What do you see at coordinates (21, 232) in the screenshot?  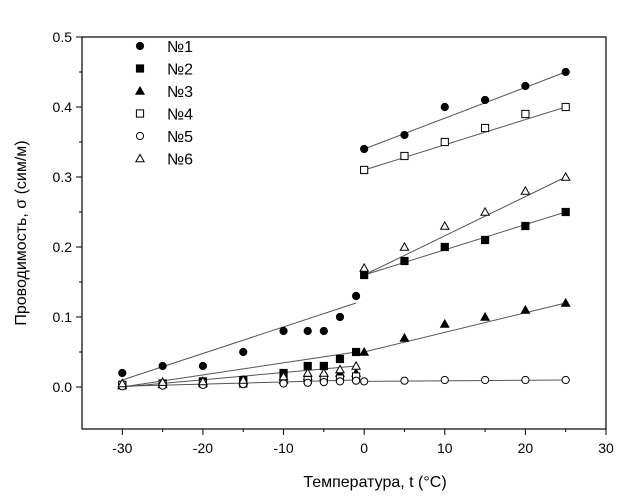 I see `y-axis-title: Проводимость, σ (сим/м)` at bounding box center [21, 232].